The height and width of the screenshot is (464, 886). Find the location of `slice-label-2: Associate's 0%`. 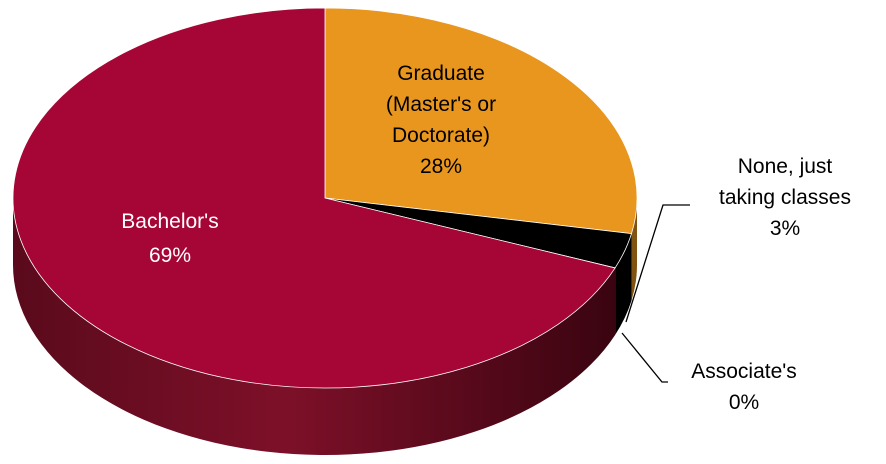

slice-label-2: Associate's 0% is located at coordinates (744, 387).